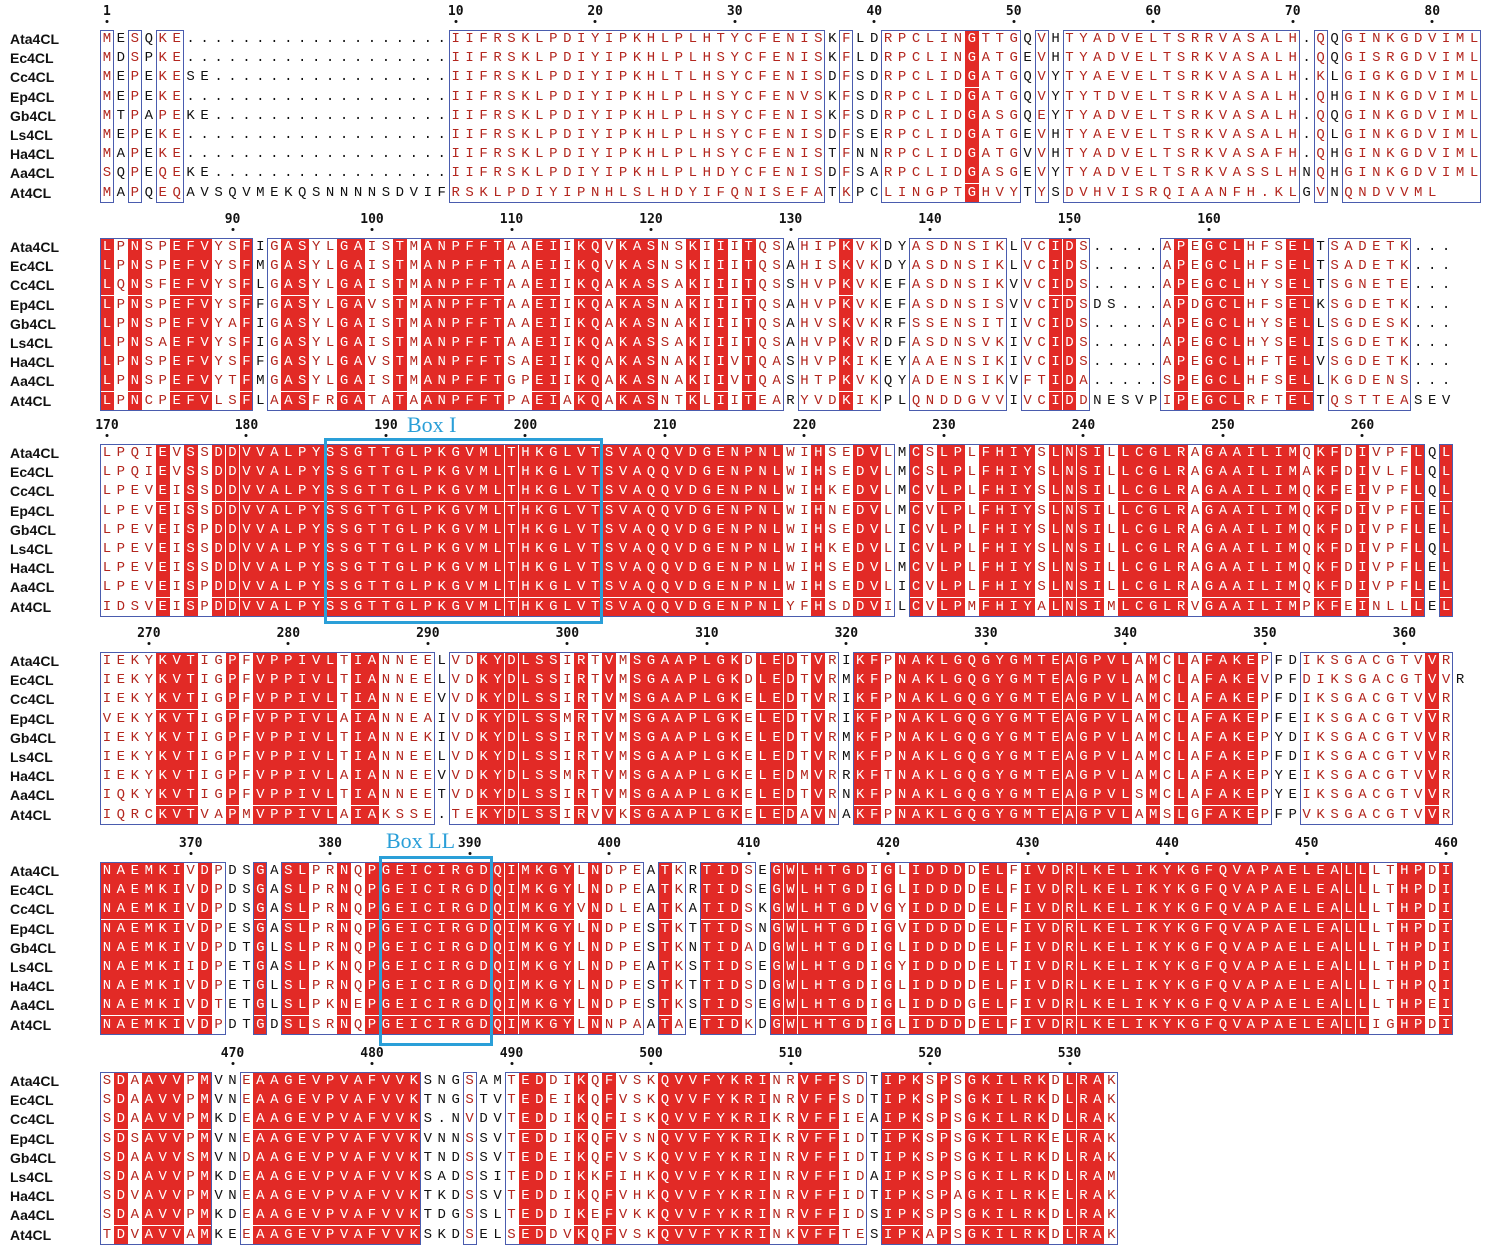 The height and width of the screenshot is (1258, 1491). I want to click on position-tick-label: 270, so click(148, 633).